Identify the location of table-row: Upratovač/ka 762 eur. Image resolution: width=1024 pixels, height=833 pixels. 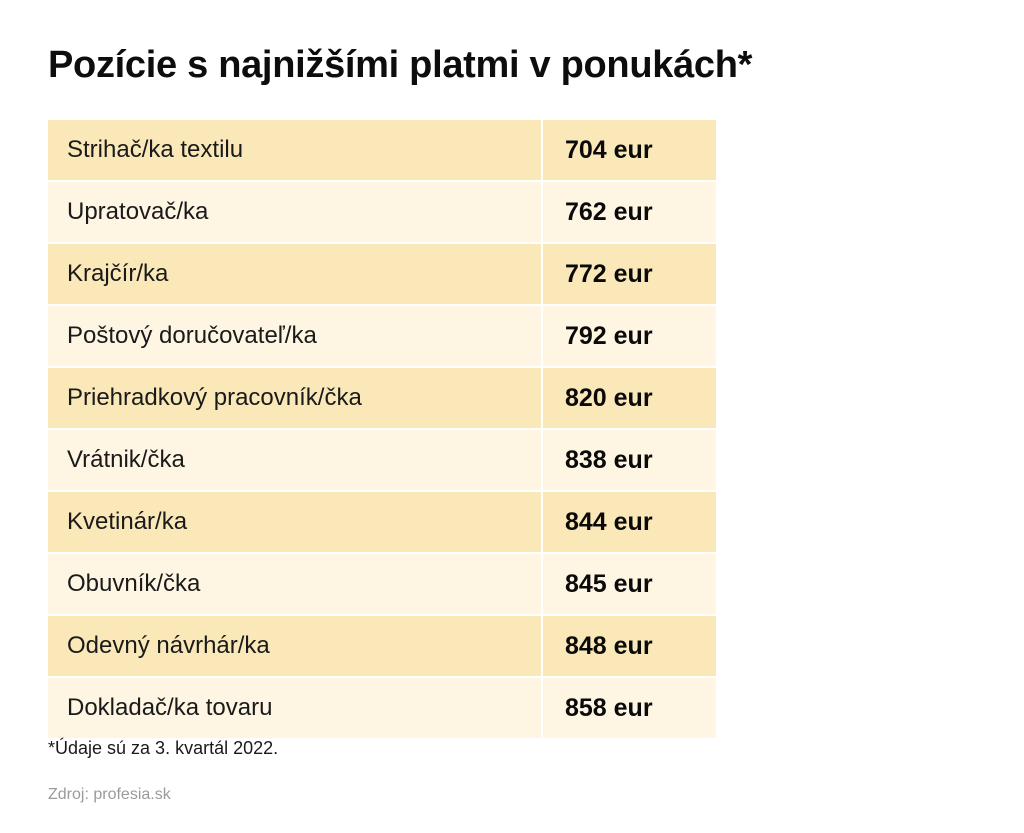
(382, 213).